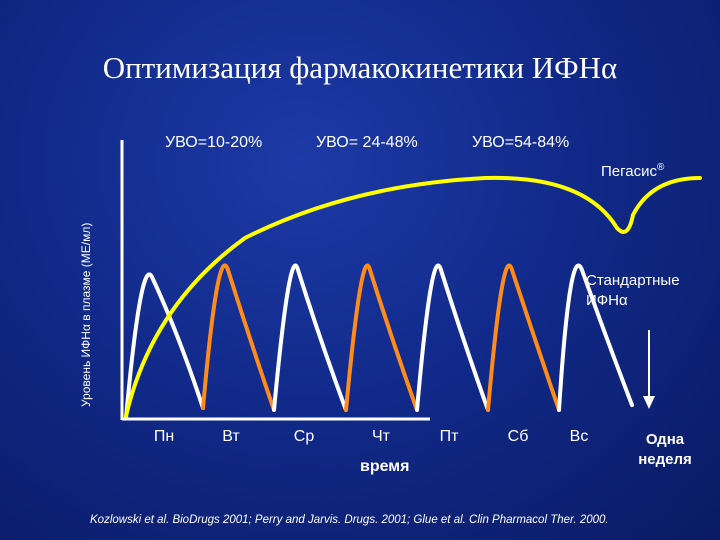  What do you see at coordinates (521, 142) in the screenshot?
I see `caption-svr-3: УВО=54-84%` at bounding box center [521, 142].